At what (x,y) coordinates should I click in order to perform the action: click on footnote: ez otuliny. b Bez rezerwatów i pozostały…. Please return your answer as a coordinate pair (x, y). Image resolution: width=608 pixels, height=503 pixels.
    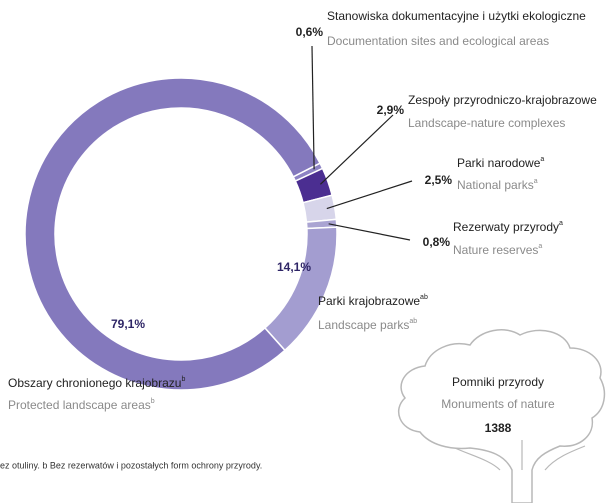
    Looking at the image, I should click on (131, 465).